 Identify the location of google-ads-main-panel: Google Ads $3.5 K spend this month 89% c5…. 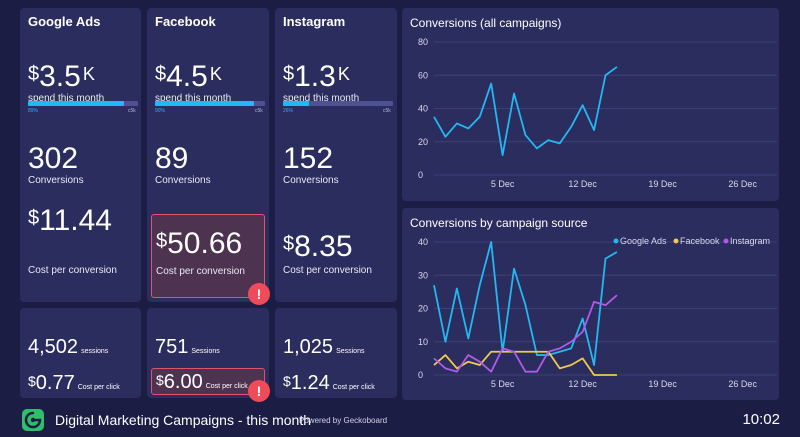
(80, 155).